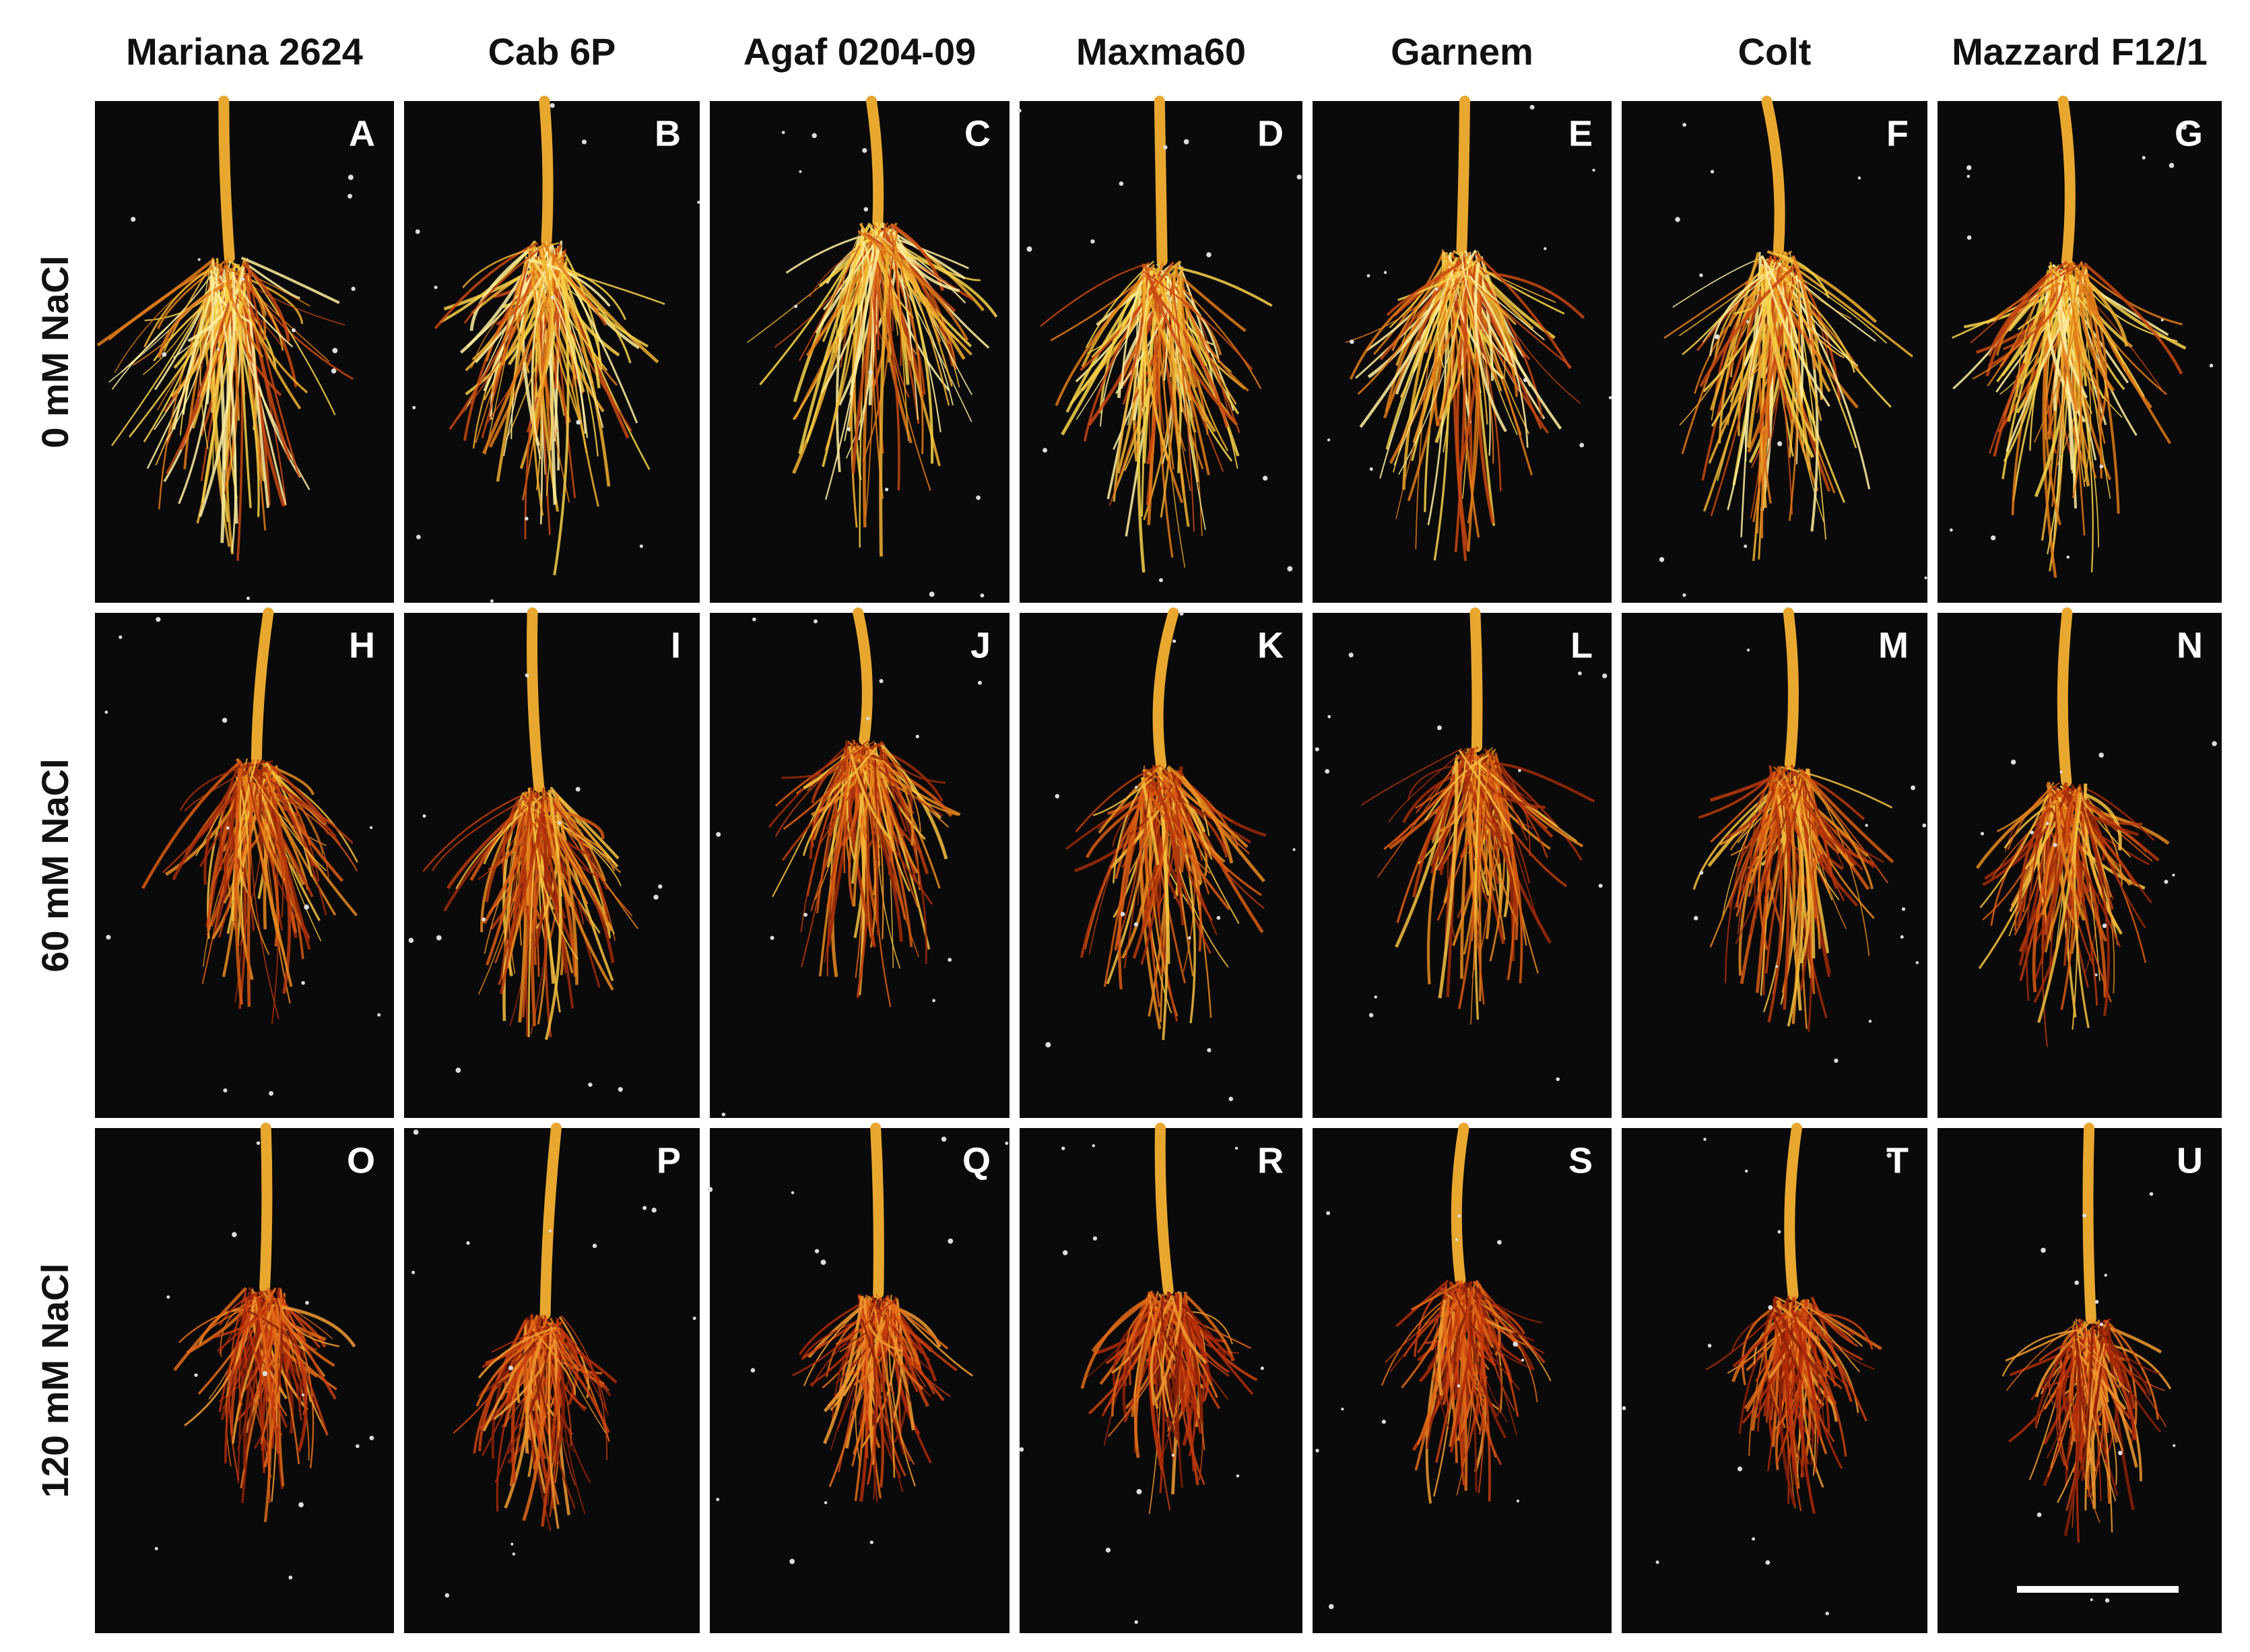  Describe the element at coordinates (1462, 51) in the screenshot. I see `column-header: Garnem` at that location.